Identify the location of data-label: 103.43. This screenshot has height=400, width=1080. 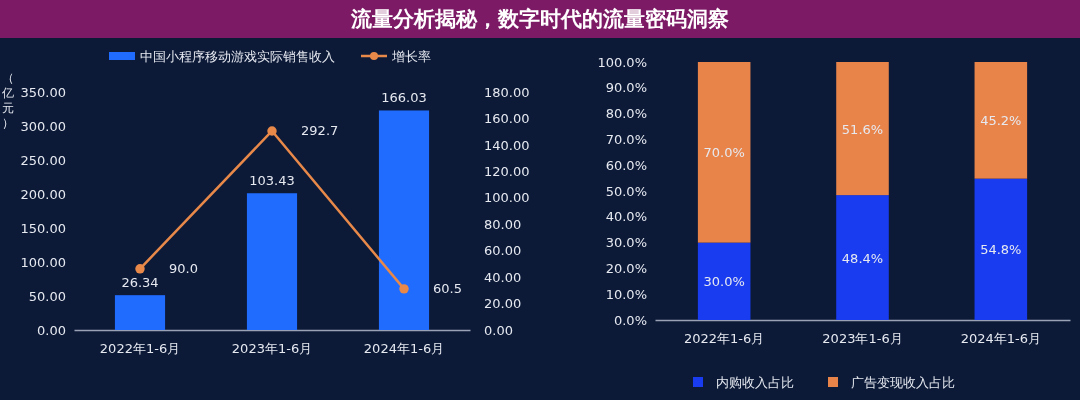
(272, 181).